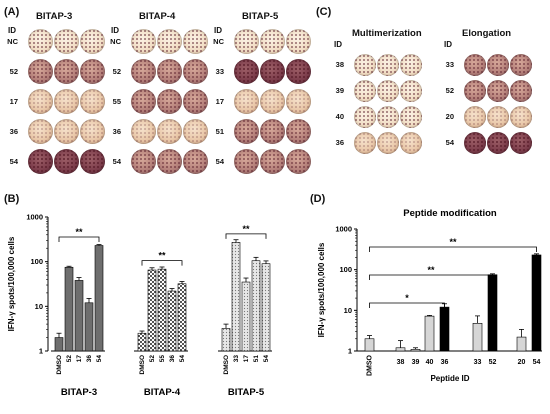  Describe the element at coordinates (387, 33) in the screenshot. I see `group-title: Multimerization` at that location.